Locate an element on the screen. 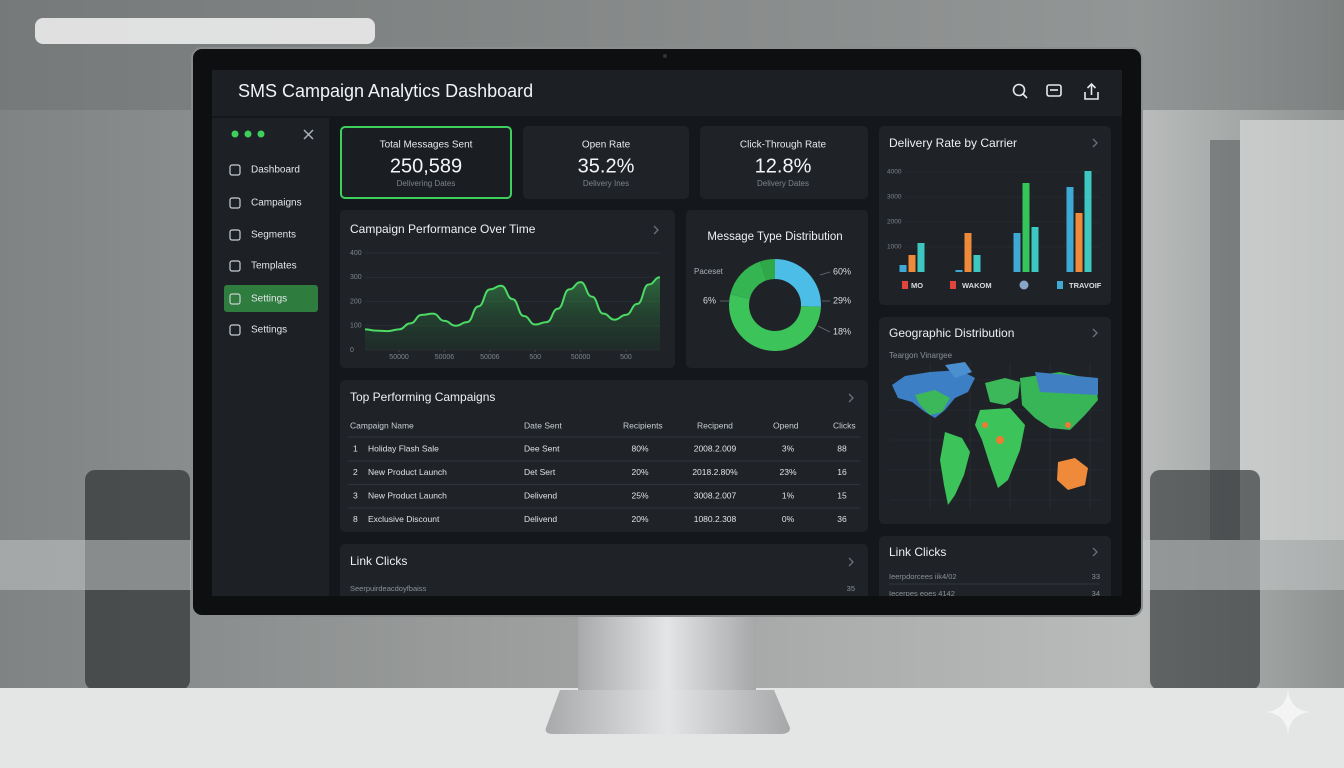  x-tick-label: TRAVOIF is located at coordinates (1085, 285).